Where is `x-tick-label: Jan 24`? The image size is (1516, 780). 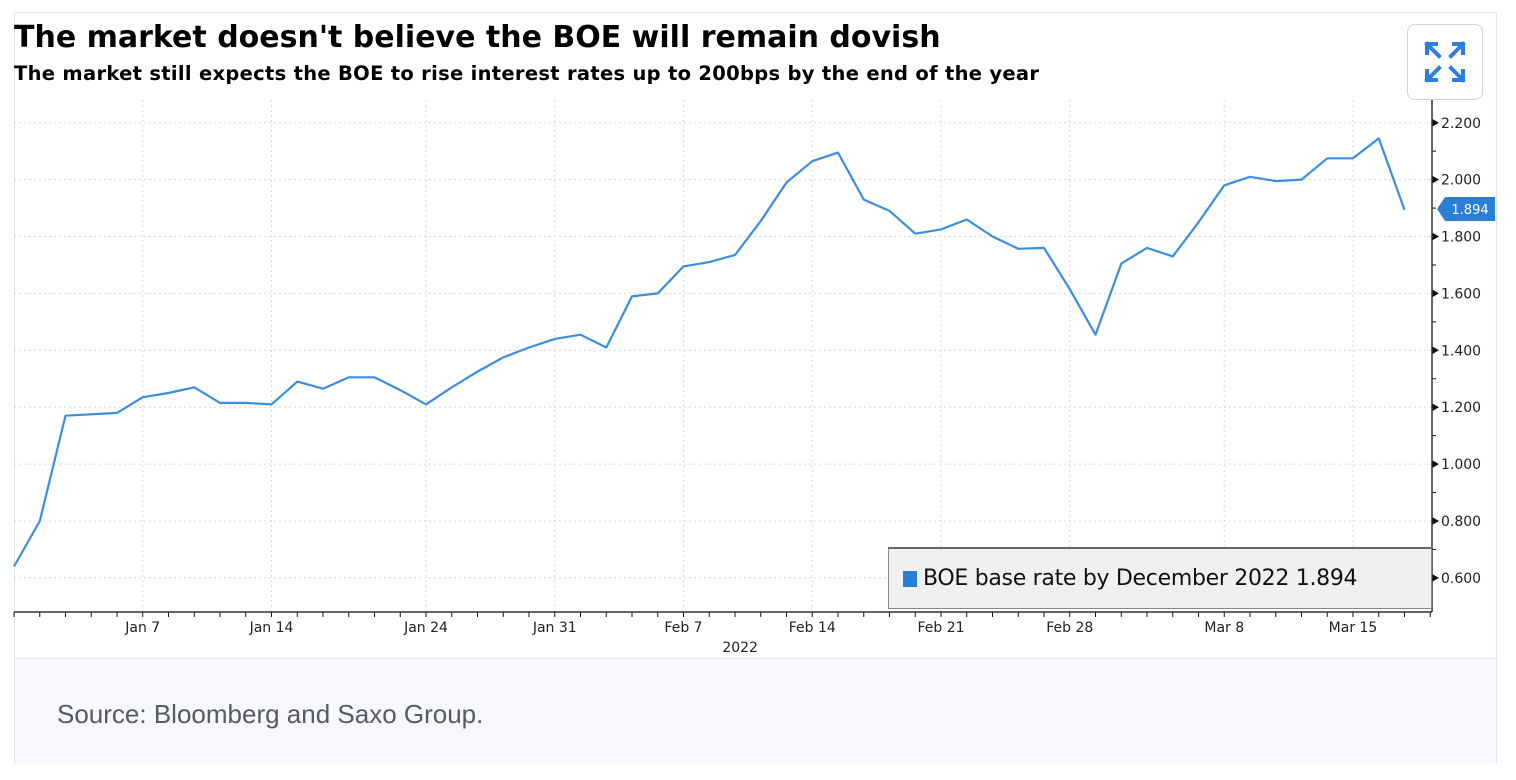 x-tick-label: Jan 24 is located at coordinates (425, 628).